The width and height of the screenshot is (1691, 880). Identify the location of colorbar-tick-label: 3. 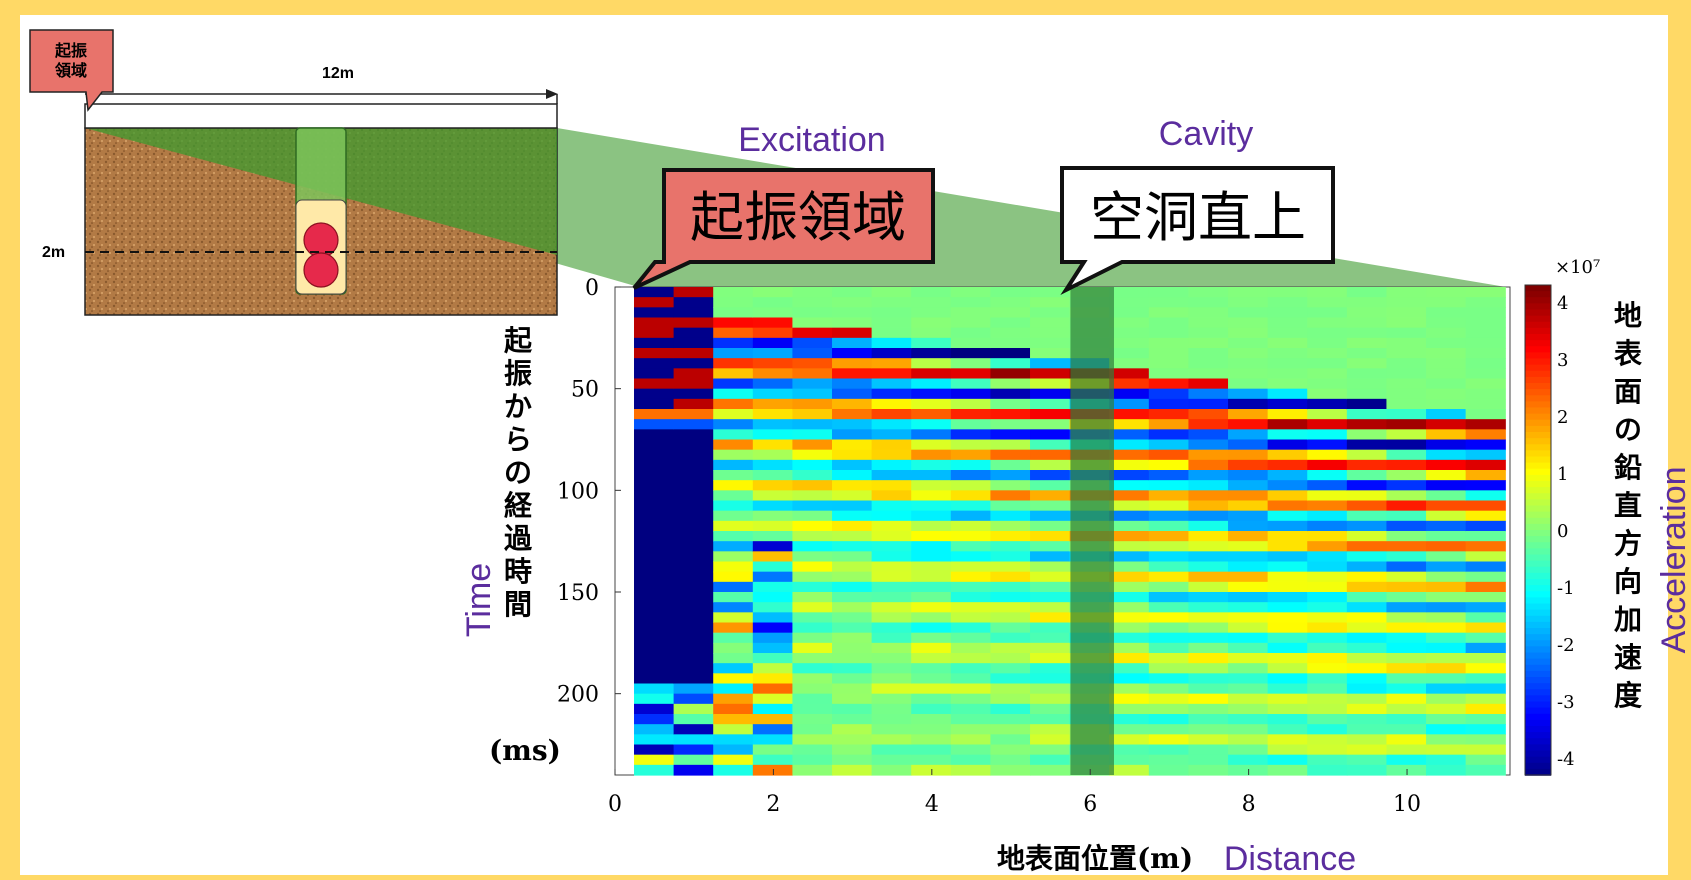
(1562, 360).